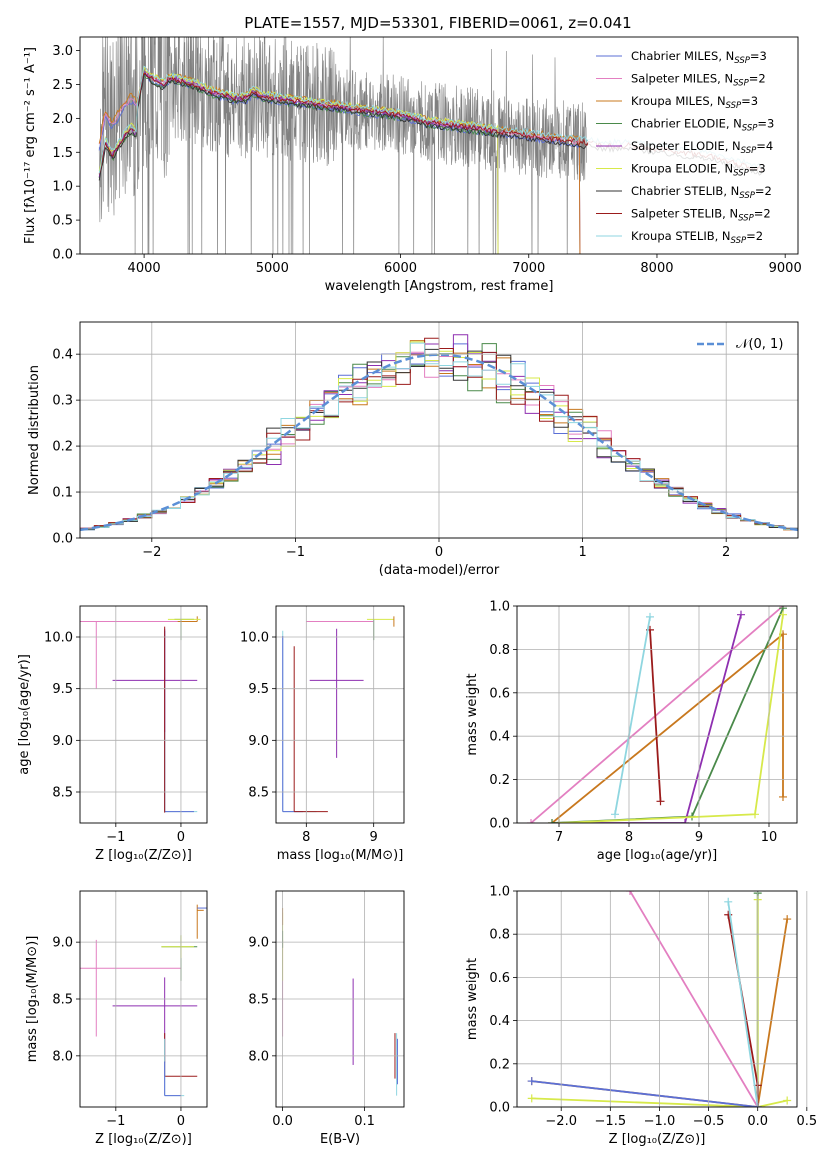 This screenshot has width=819, height=1170. Describe the element at coordinates (657, 855) in the screenshot. I see `x-axis-label: age [log₁₀(age/yr)]` at that location.